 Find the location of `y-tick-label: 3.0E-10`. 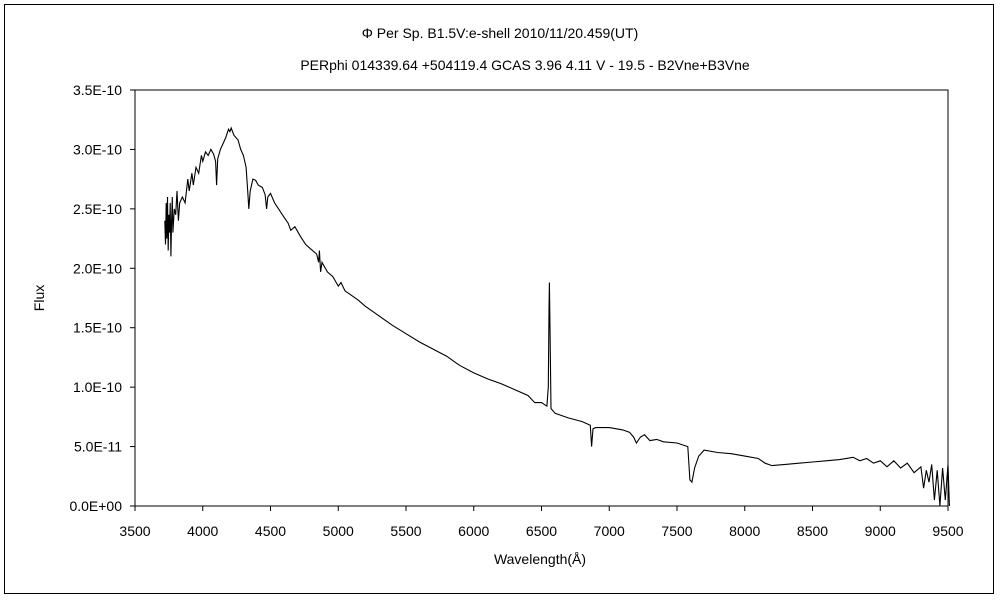

y-tick-label: 3.0E-10 is located at coordinates (97, 149).